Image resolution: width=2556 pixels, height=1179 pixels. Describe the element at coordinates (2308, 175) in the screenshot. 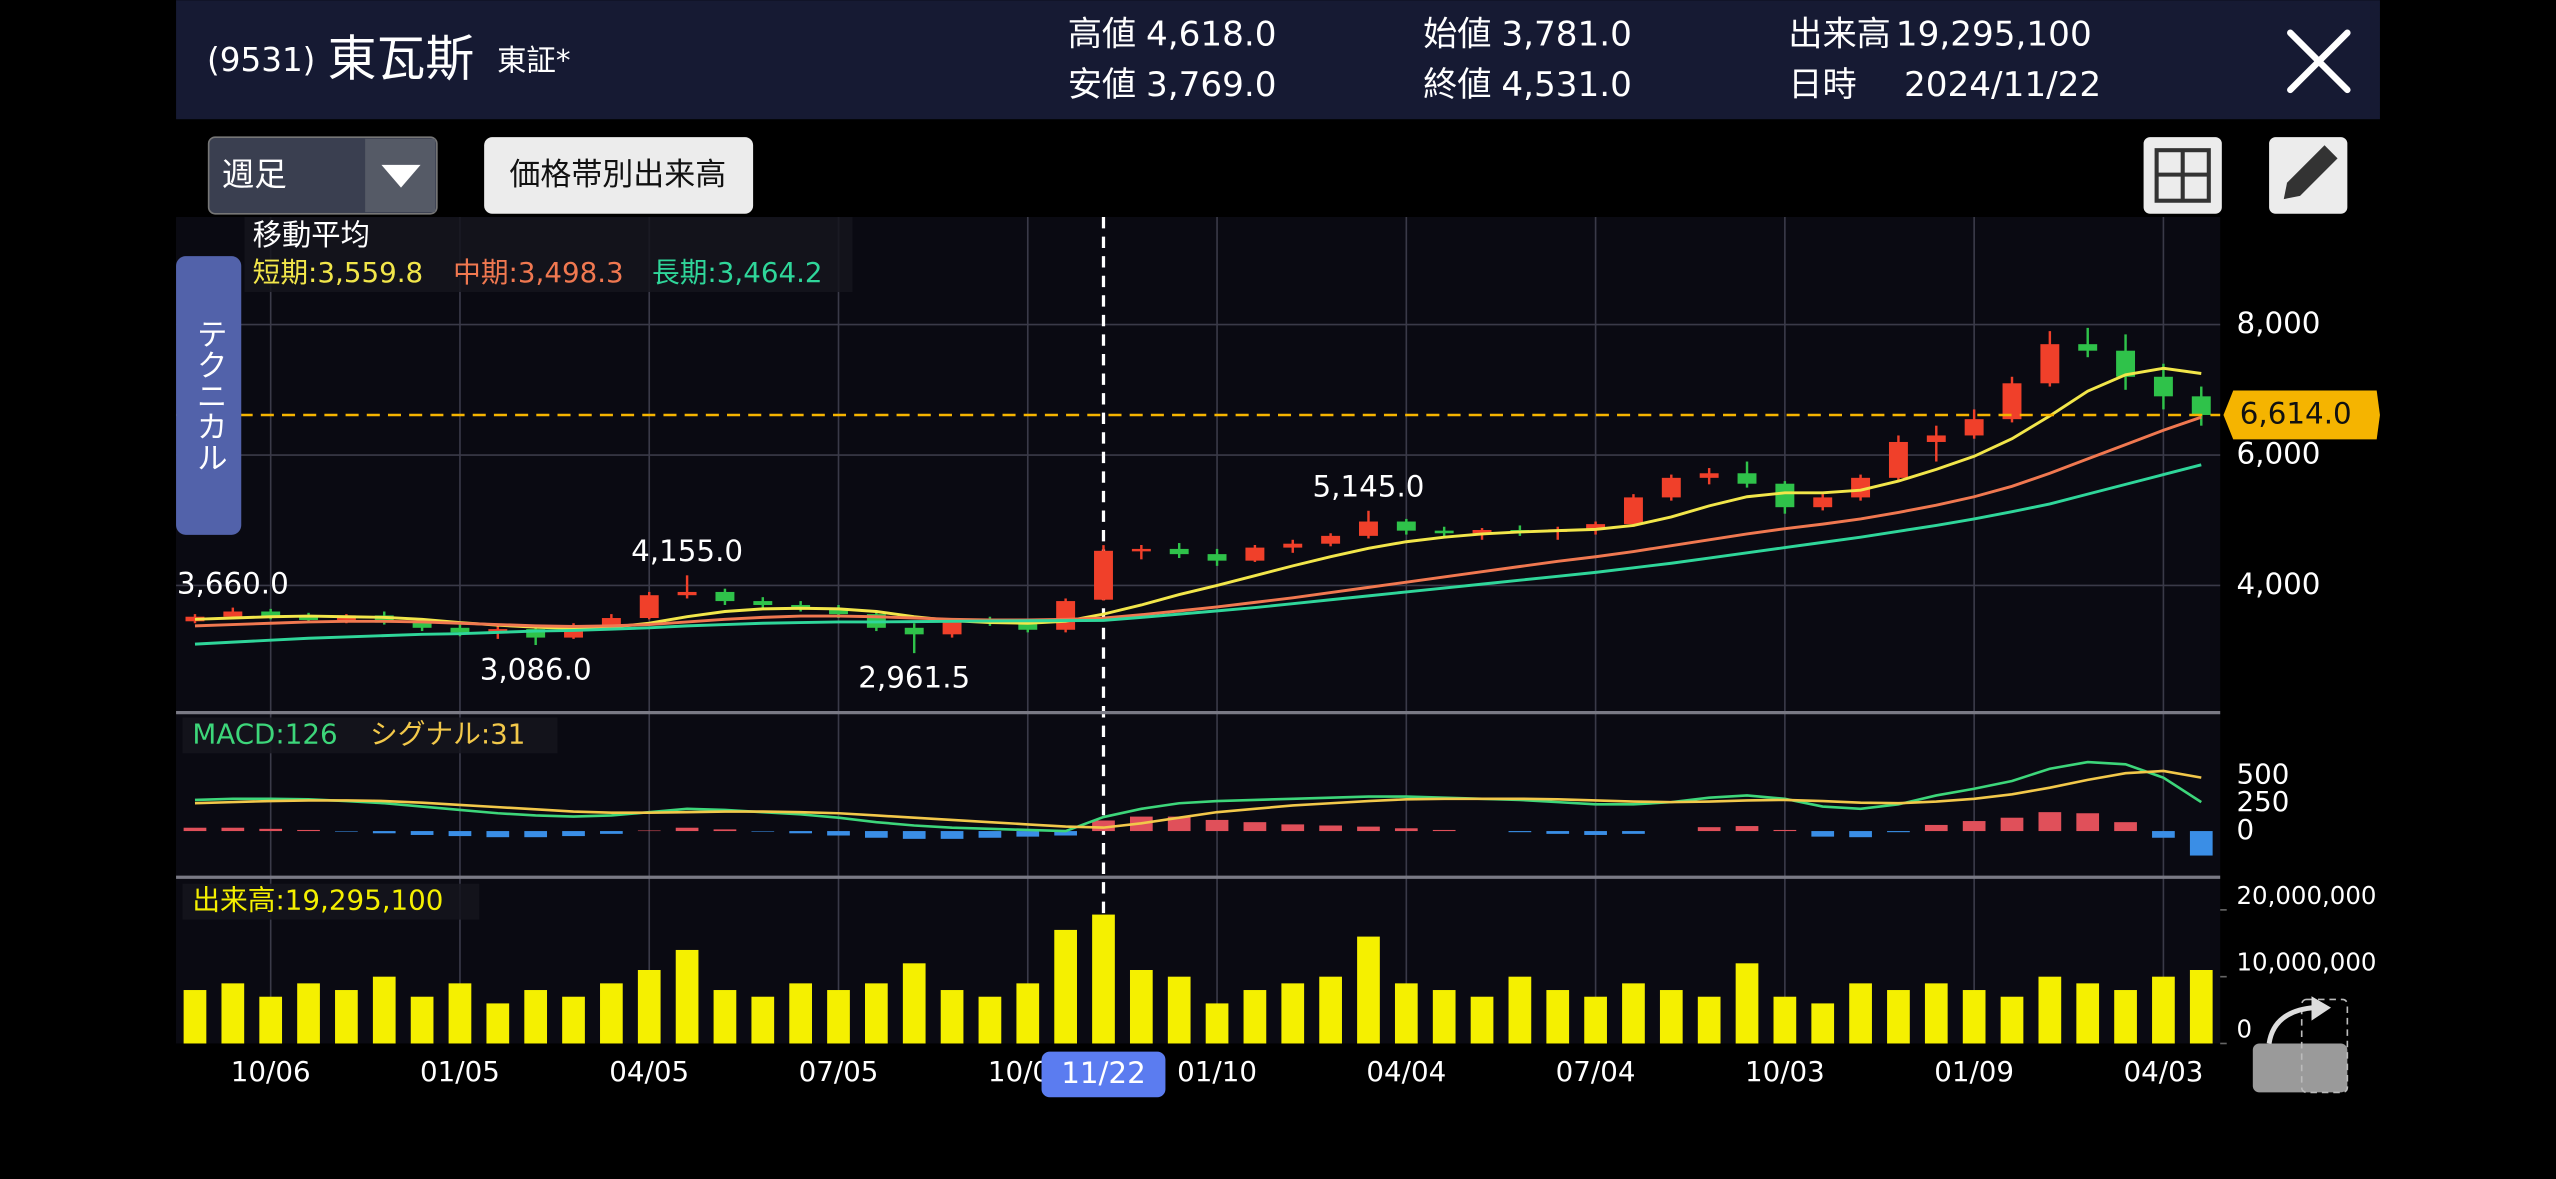

I see `draw-button` at that location.